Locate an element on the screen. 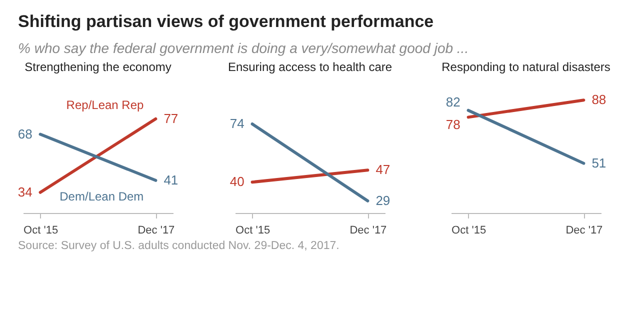 The height and width of the screenshot is (320, 640). data-label: 82 is located at coordinates (453, 102).